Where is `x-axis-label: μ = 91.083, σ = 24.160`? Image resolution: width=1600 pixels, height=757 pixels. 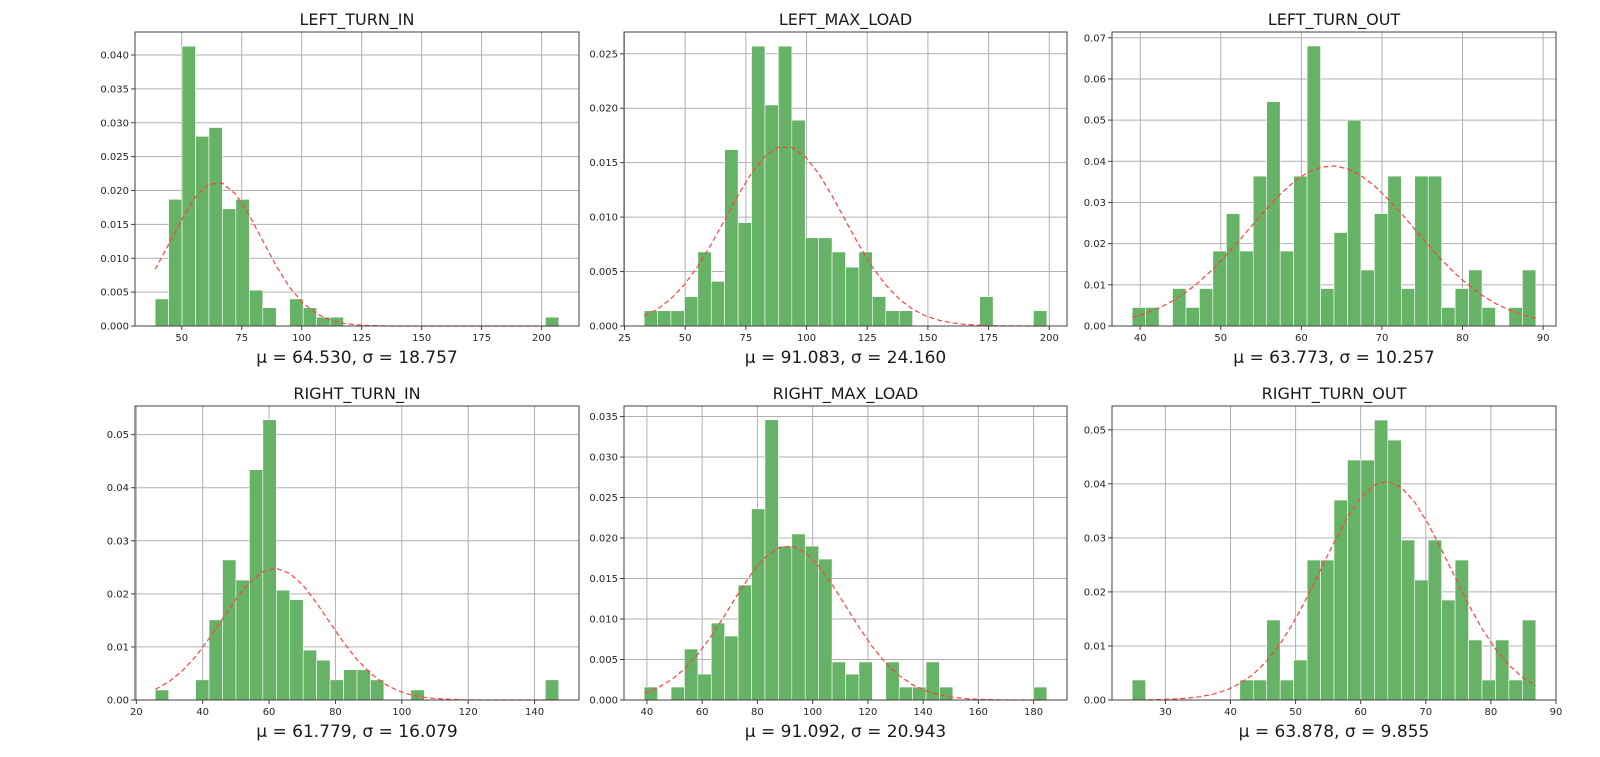 x-axis-label: μ = 91.083, σ = 24.160 is located at coordinates (845, 358).